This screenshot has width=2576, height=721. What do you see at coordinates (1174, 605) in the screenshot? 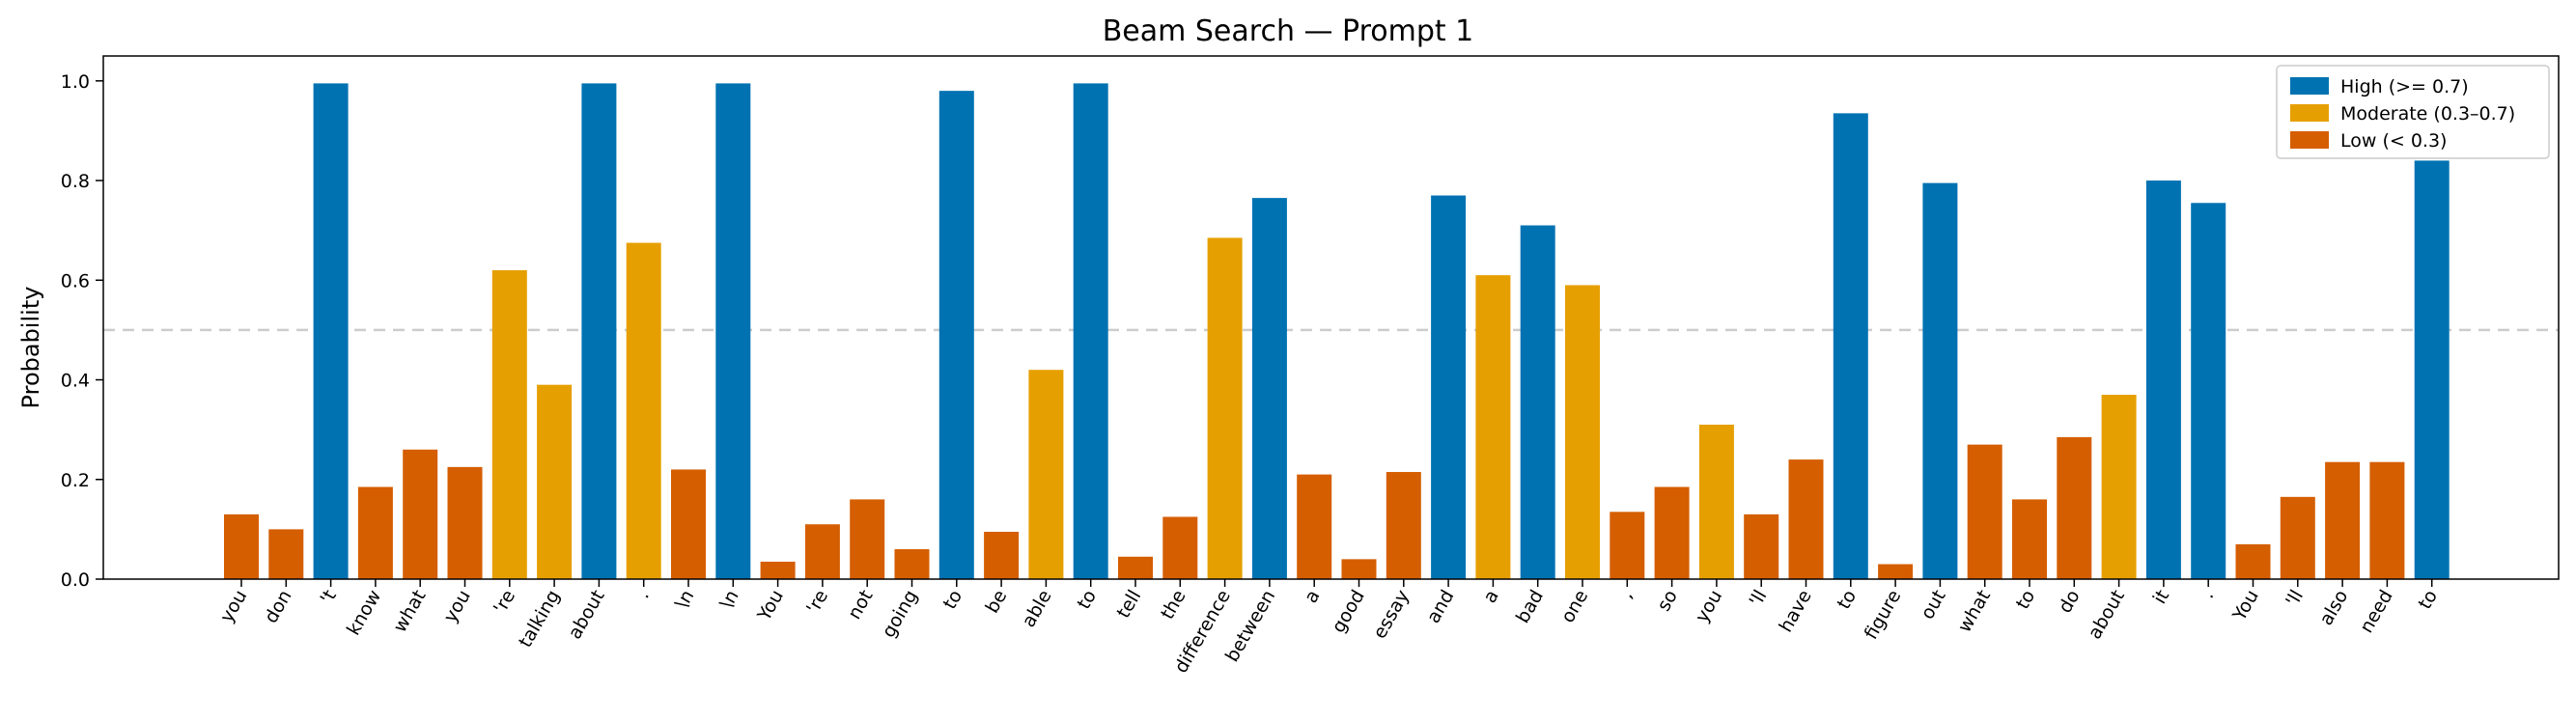
I see `x-tick-label: the` at bounding box center [1174, 605].